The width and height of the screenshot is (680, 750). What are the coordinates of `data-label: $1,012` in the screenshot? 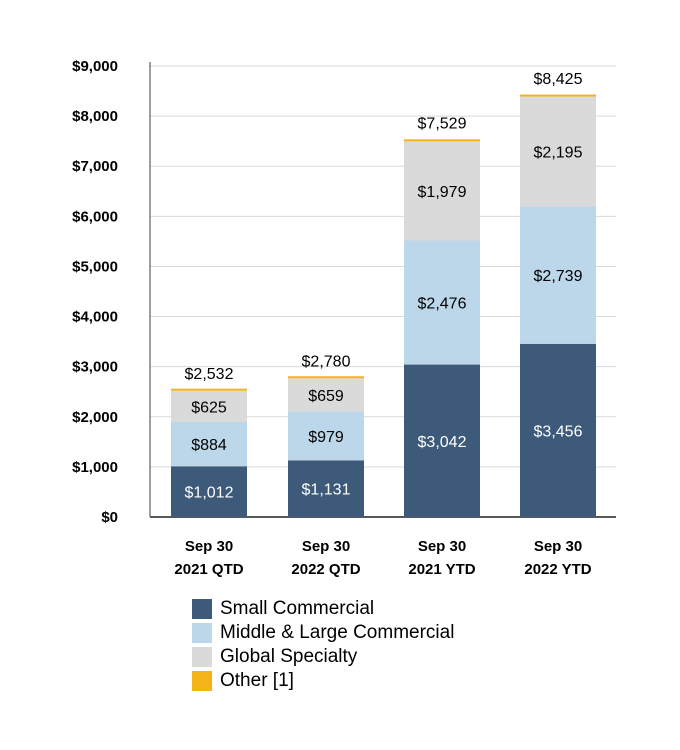 It's located at (209, 493).